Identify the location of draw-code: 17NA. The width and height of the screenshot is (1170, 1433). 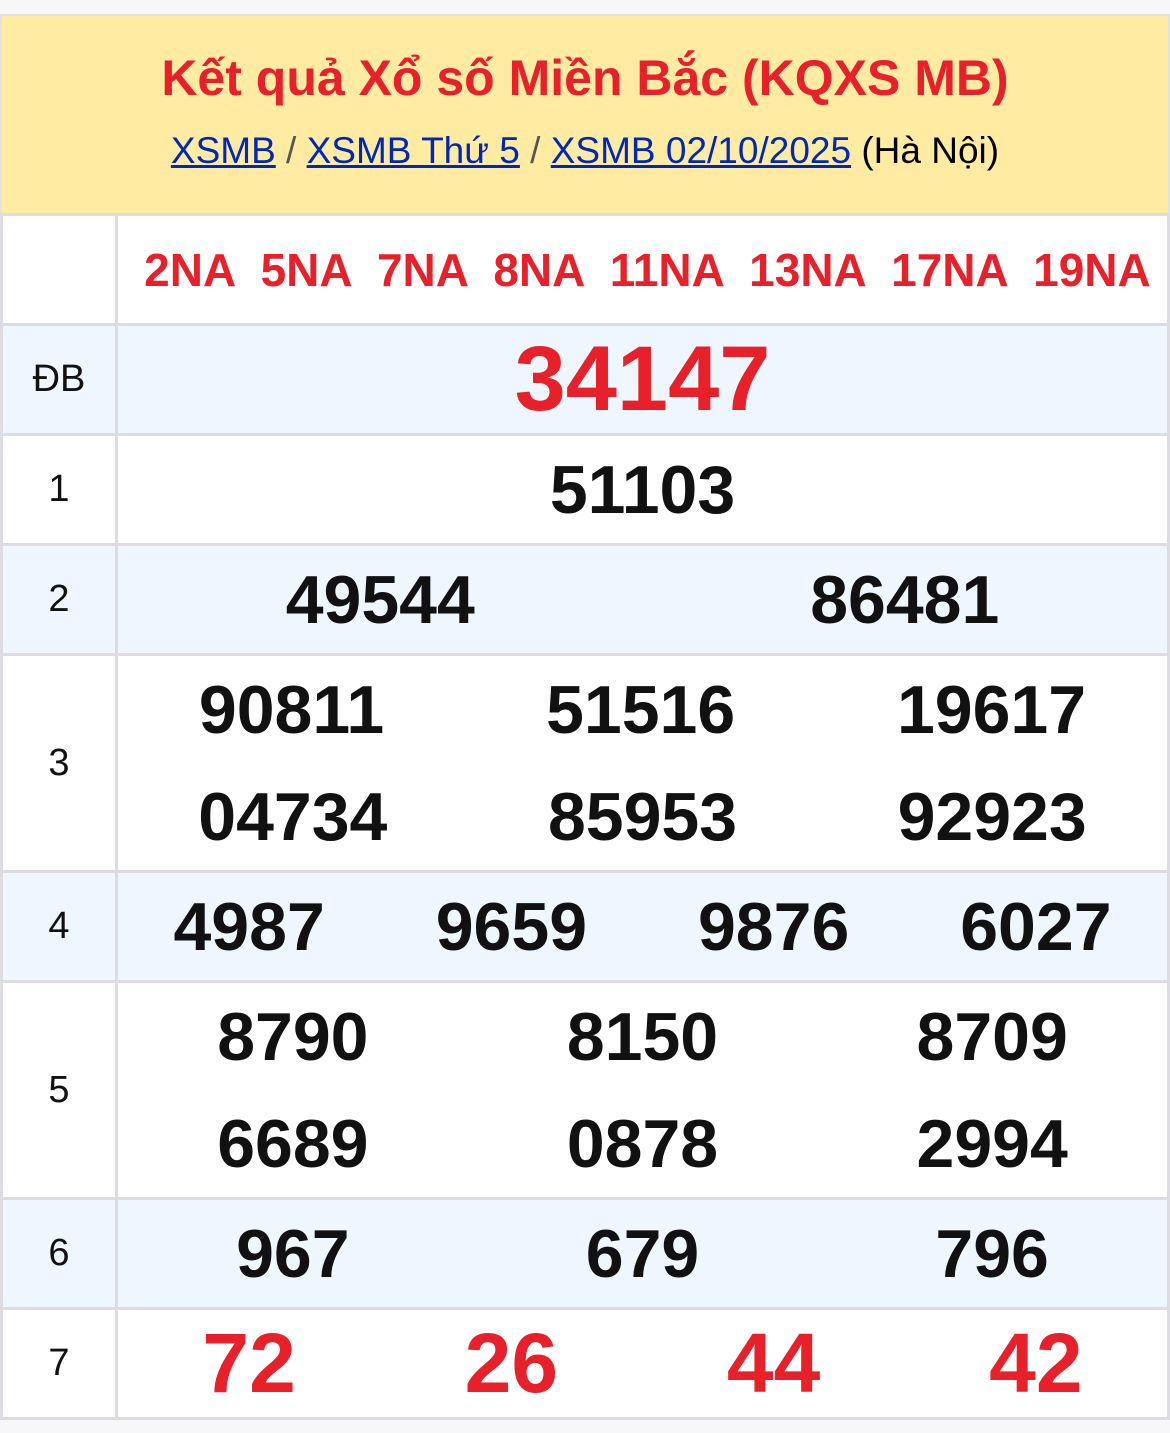
(950, 269).